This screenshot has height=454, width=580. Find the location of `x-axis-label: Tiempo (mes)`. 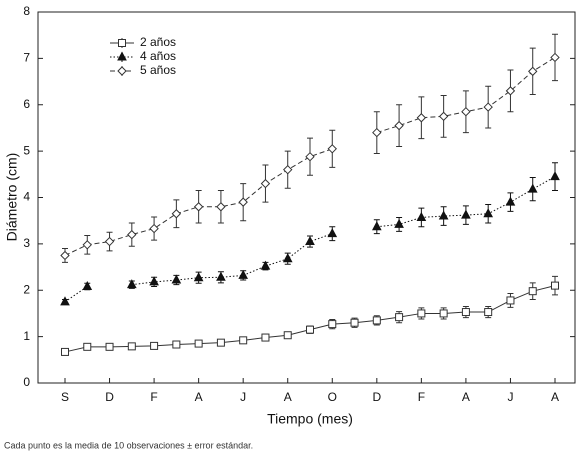

x-axis-label: Tiempo (mes) is located at coordinates (310, 419).